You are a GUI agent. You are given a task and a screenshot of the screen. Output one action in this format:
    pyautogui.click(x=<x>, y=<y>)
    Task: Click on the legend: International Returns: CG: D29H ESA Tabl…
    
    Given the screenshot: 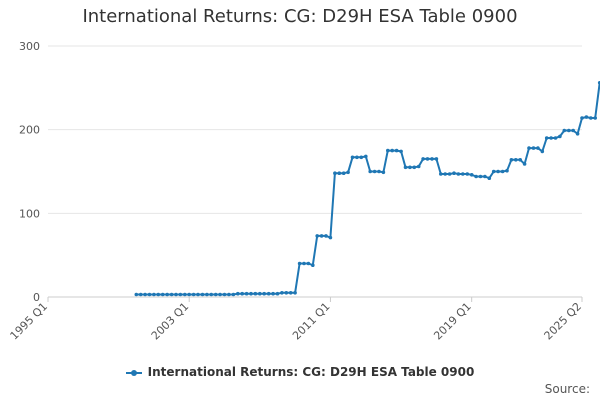 What is the action you would take?
    pyautogui.click(x=300, y=372)
    